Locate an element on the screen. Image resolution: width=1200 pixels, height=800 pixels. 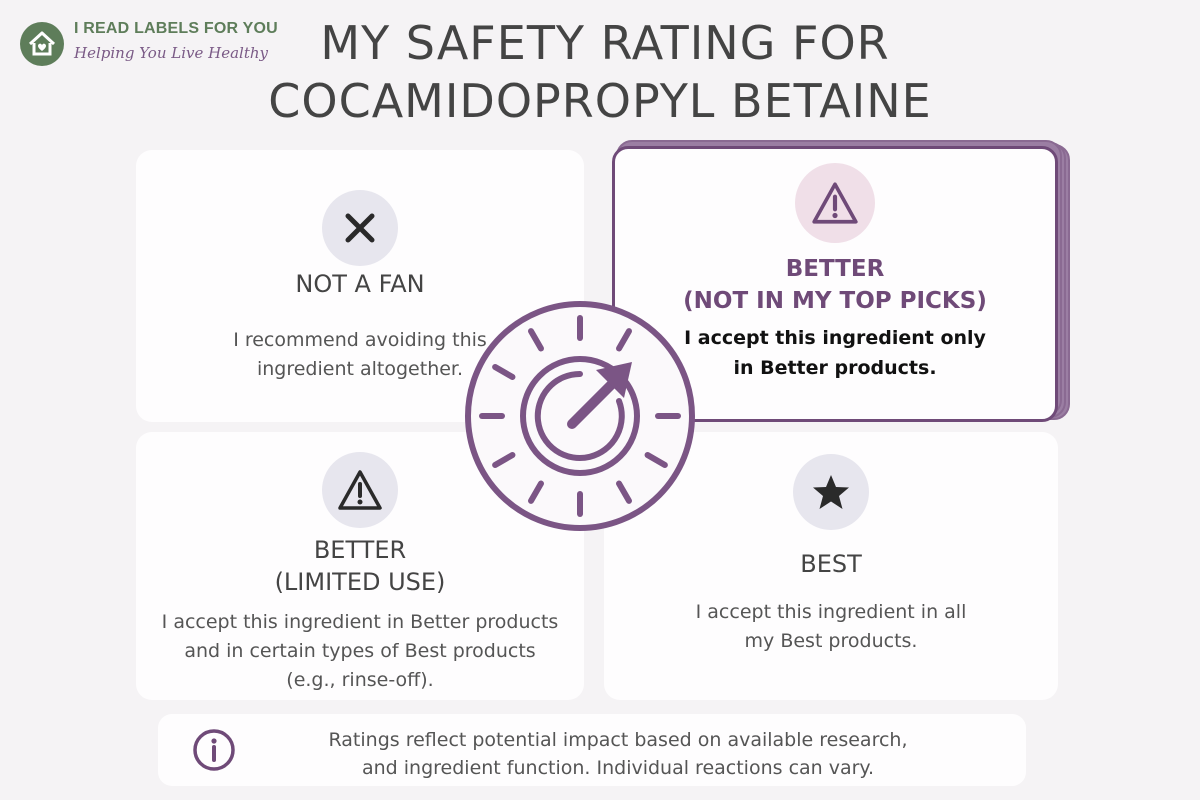
page-title-line-2: COCAMIDOPROPYL BETAINE is located at coordinates (600, 101).